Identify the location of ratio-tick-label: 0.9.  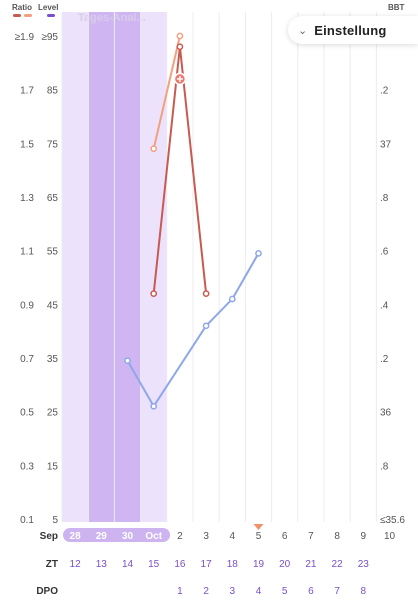
(27, 305).